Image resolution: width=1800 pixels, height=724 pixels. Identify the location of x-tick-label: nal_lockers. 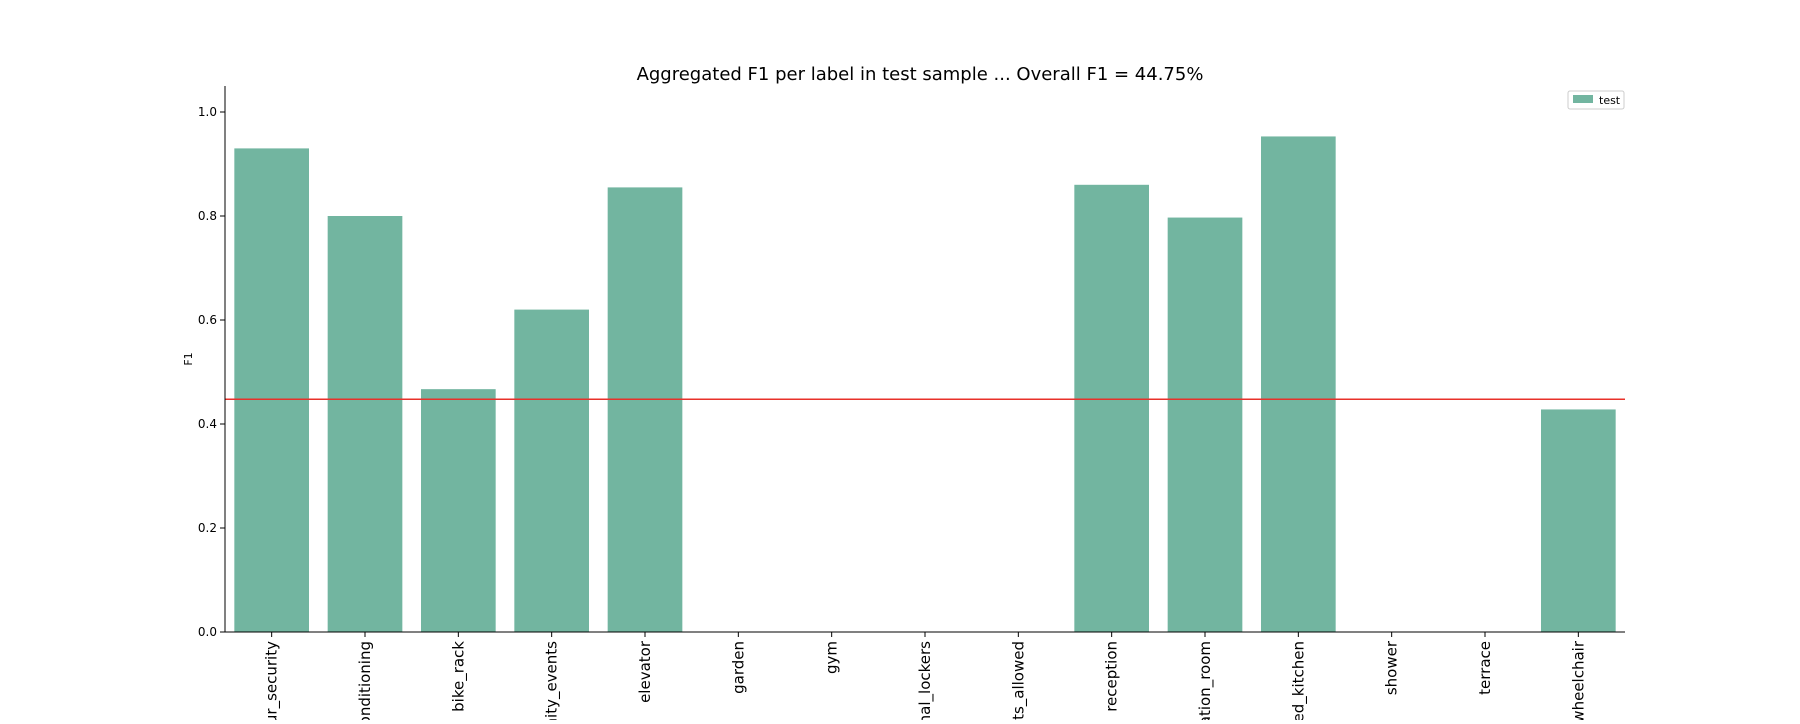
(925, 680).